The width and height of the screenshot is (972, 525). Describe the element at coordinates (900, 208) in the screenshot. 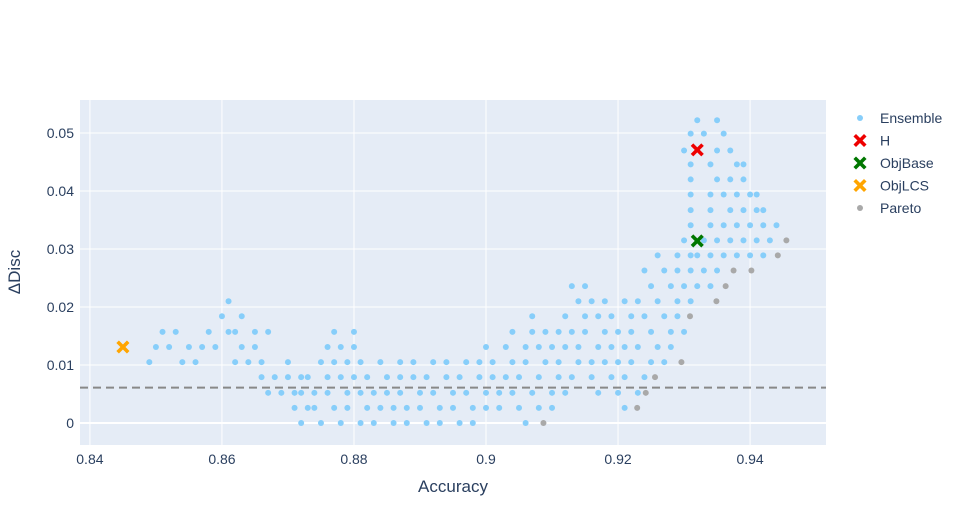

I see `legend-label: Pareto` at that location.